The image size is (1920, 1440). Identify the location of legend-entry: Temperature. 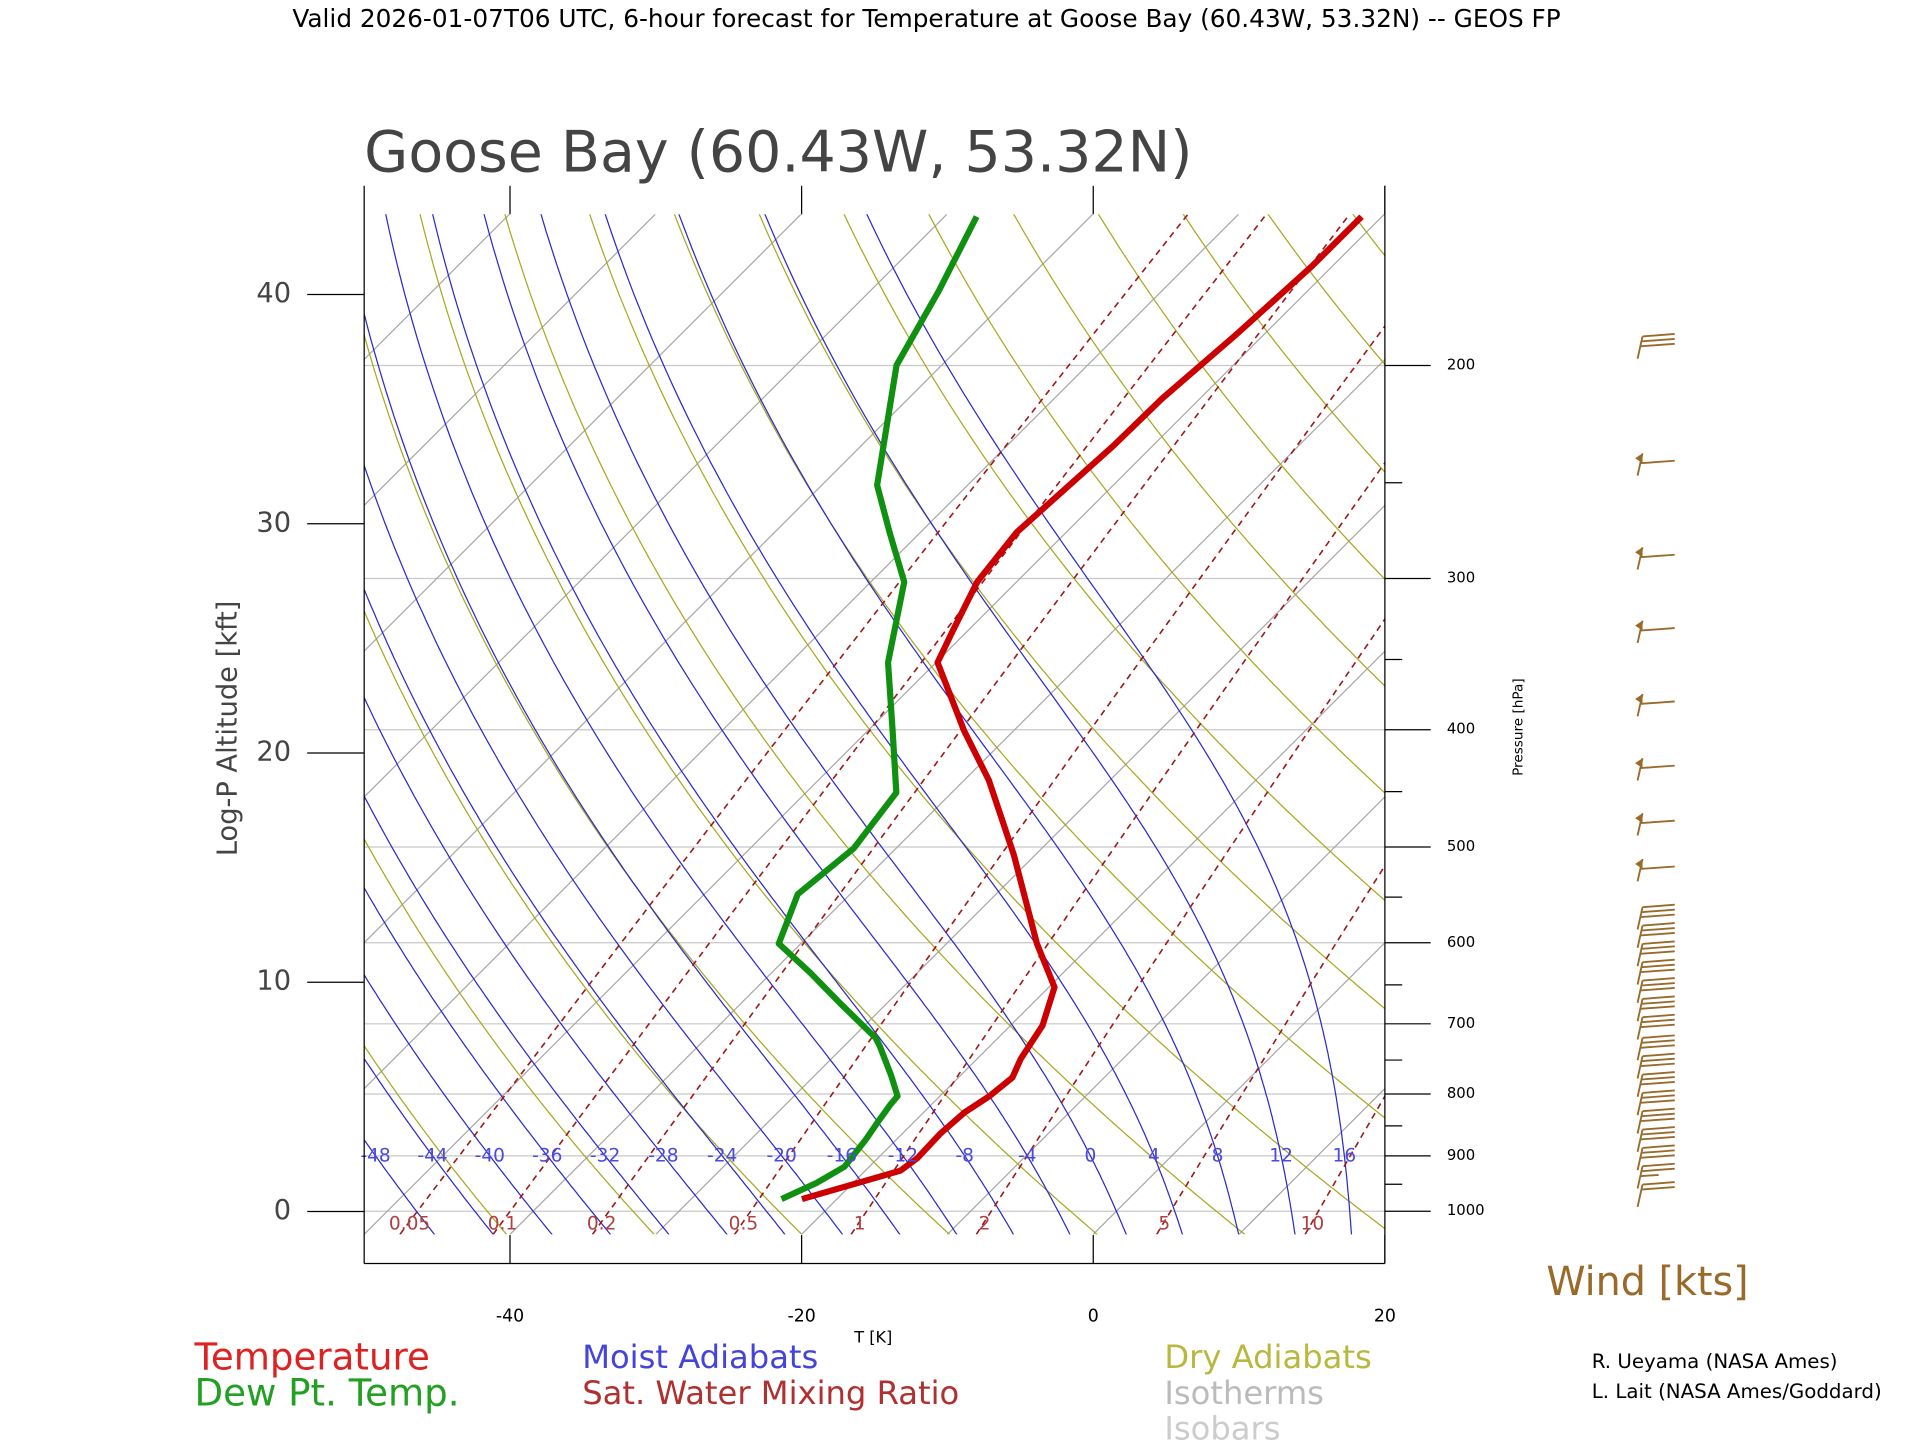
(311, 1356).